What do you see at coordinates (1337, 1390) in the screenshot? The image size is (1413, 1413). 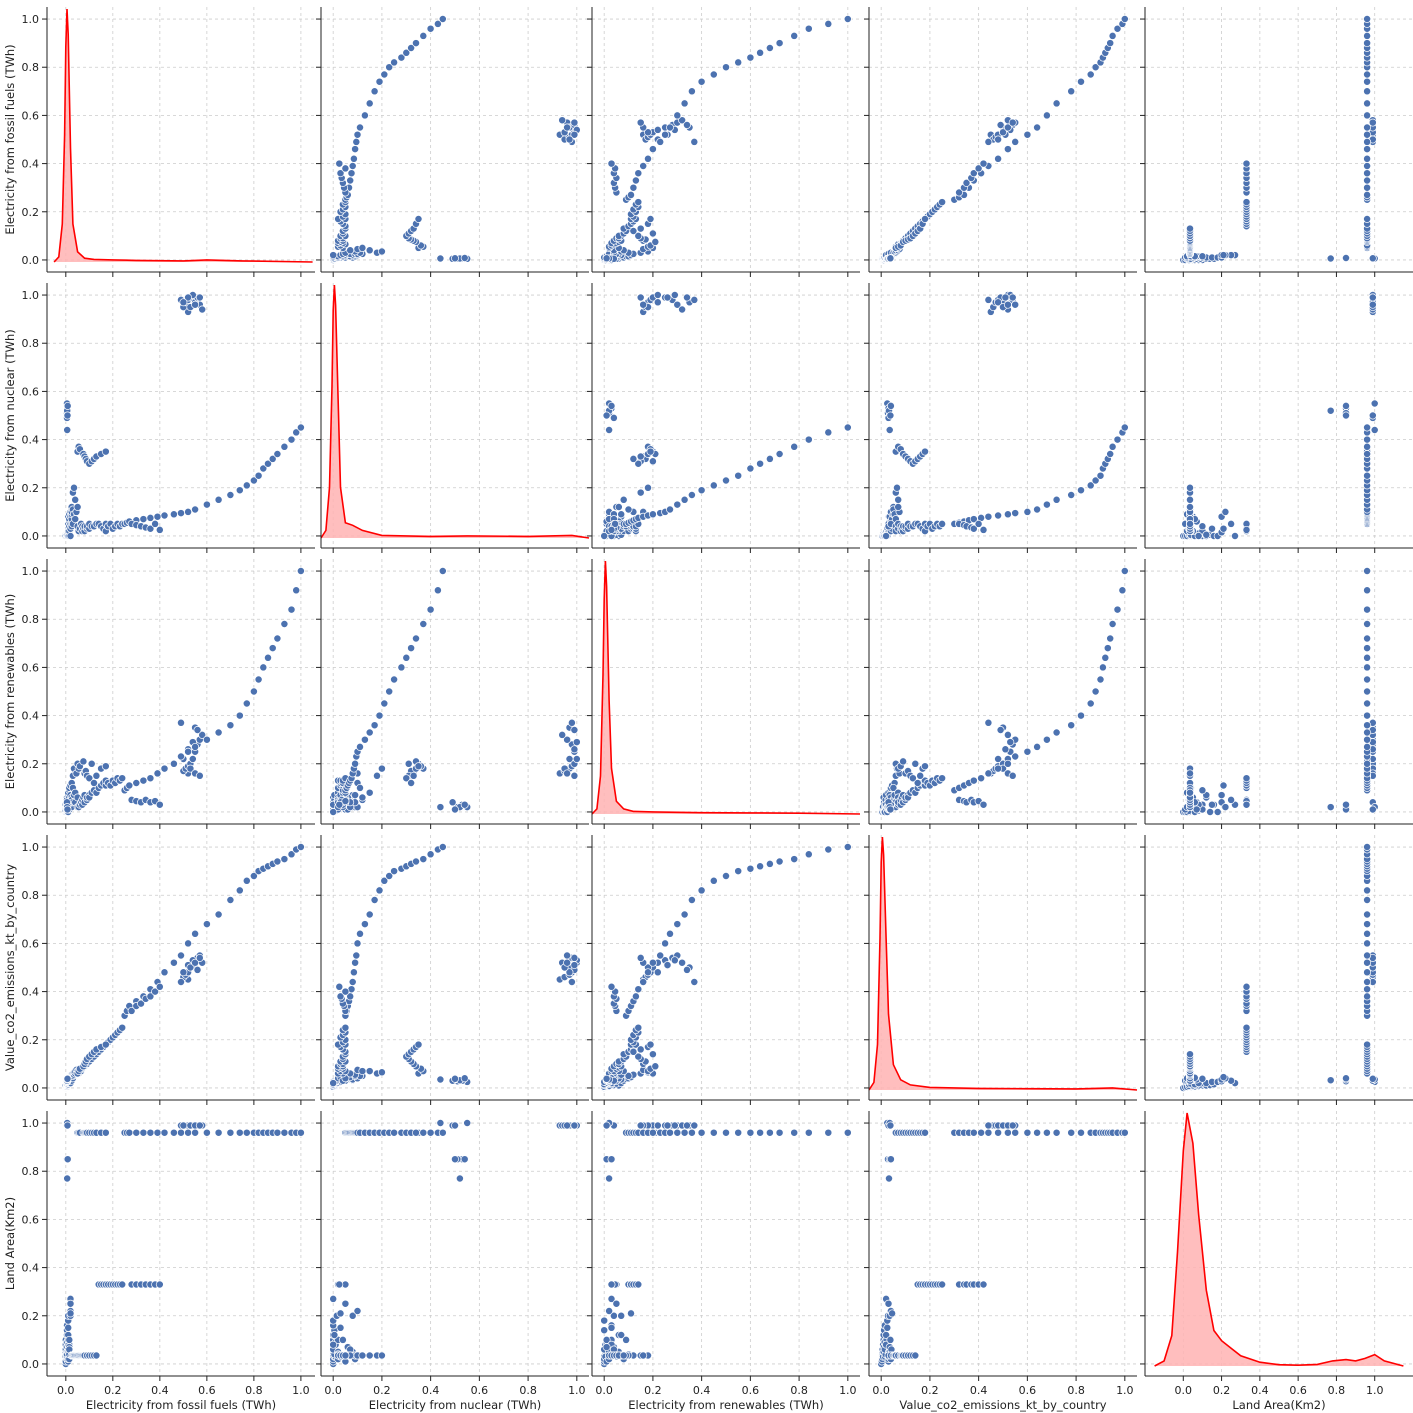 I see `x-tick-label: 0.8` at bounding box center [1337, 1390].